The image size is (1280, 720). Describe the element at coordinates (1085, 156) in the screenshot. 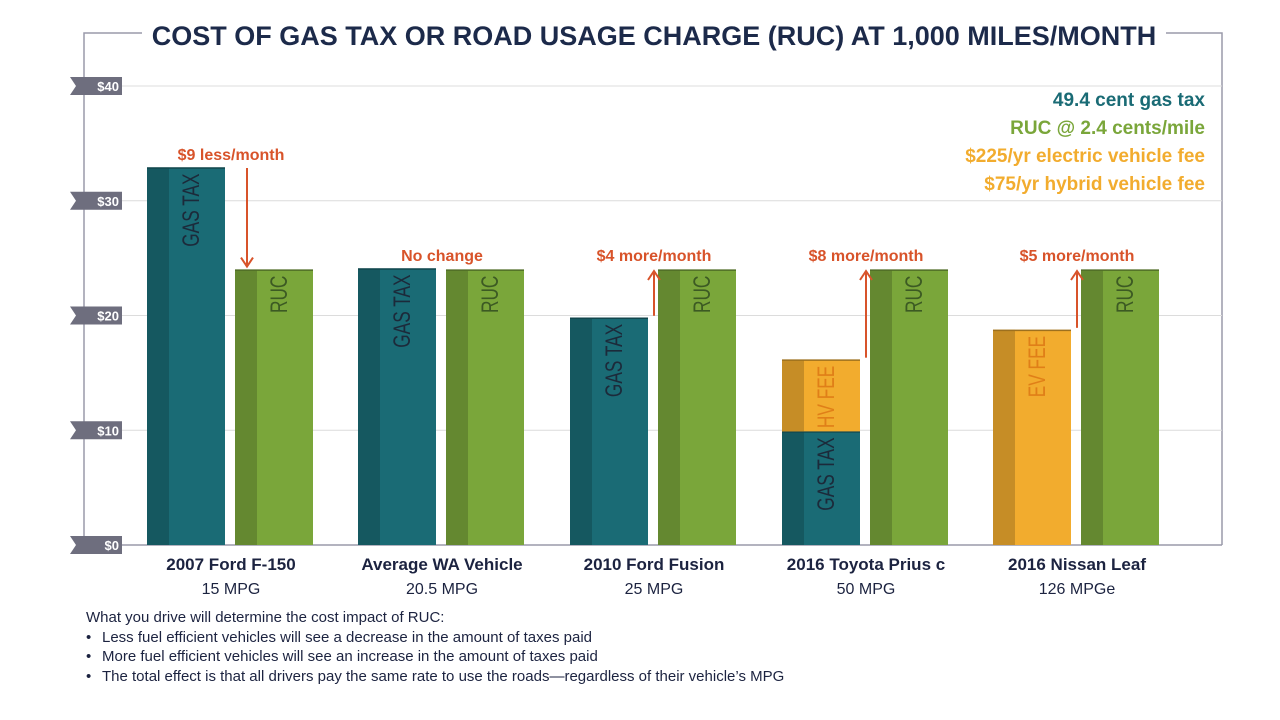

I see `legend-entry: $225/yr electric vehicle fee` at that location.